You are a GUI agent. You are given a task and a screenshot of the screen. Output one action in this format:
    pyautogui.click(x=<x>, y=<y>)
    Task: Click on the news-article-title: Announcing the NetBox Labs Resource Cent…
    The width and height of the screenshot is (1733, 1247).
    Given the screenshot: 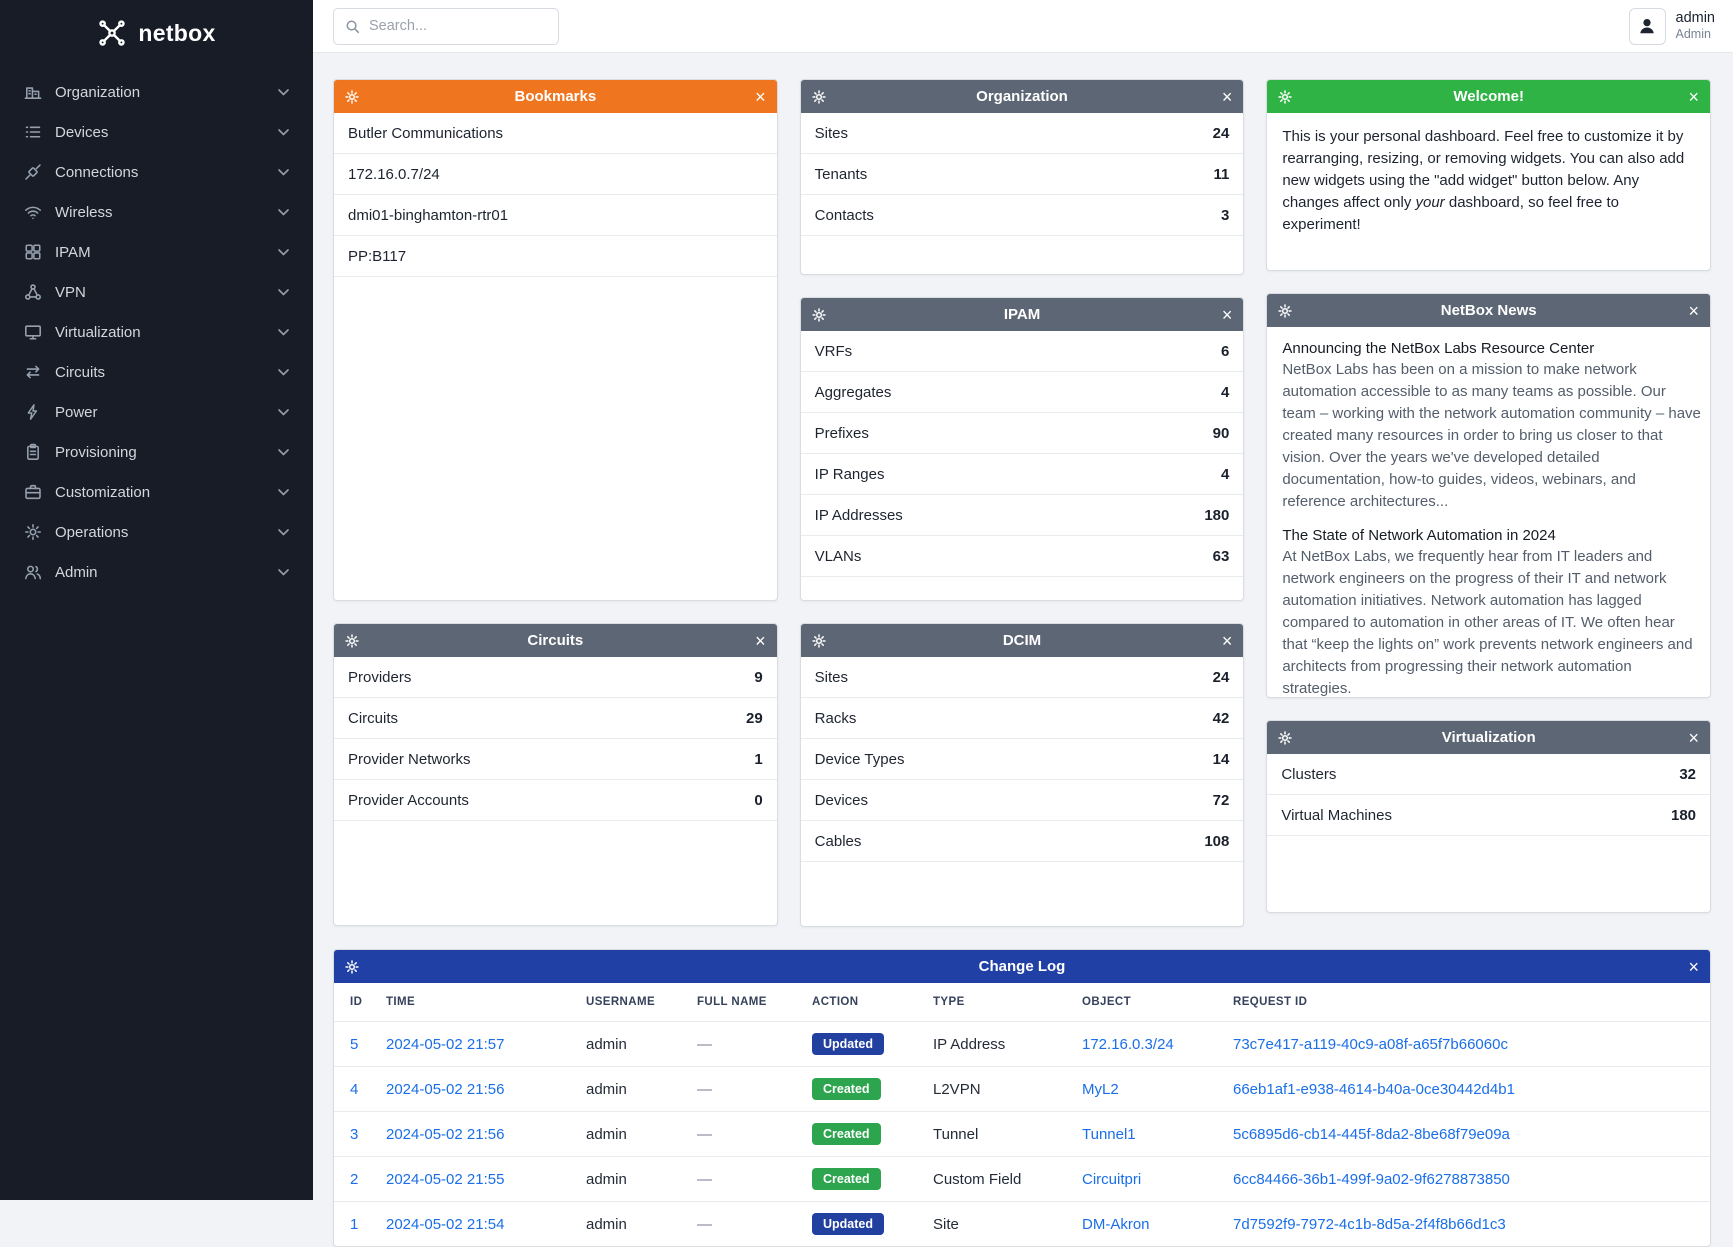 What is the action you would take?
    pyautogui.click(x=1491, y=348)
    